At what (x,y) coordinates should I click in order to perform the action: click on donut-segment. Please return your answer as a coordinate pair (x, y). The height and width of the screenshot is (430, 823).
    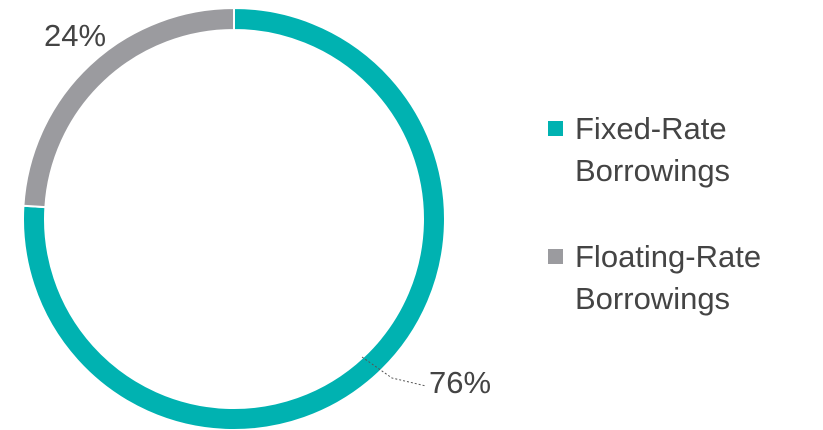
    Looking at the image, I should click on (128, 107).